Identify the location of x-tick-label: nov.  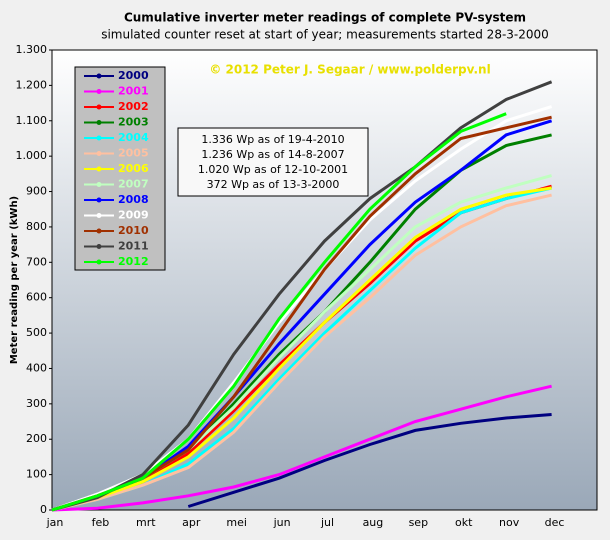
(509, 522).